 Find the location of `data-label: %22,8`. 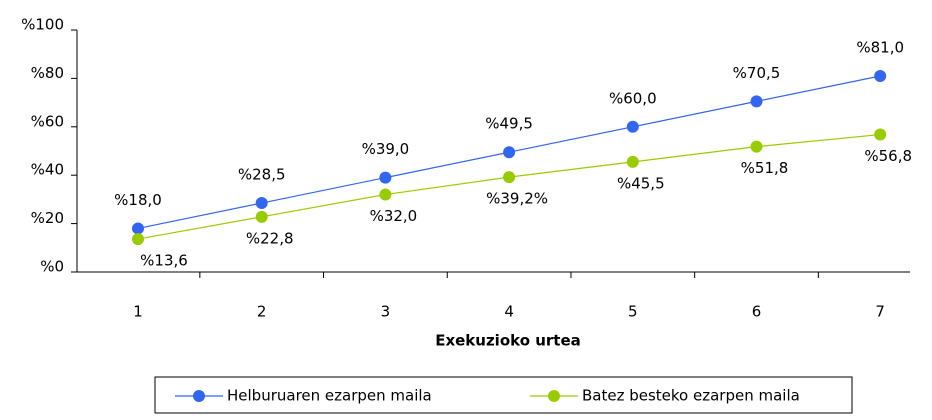

data-label: %22,8 is located at coordinates (270, 238).